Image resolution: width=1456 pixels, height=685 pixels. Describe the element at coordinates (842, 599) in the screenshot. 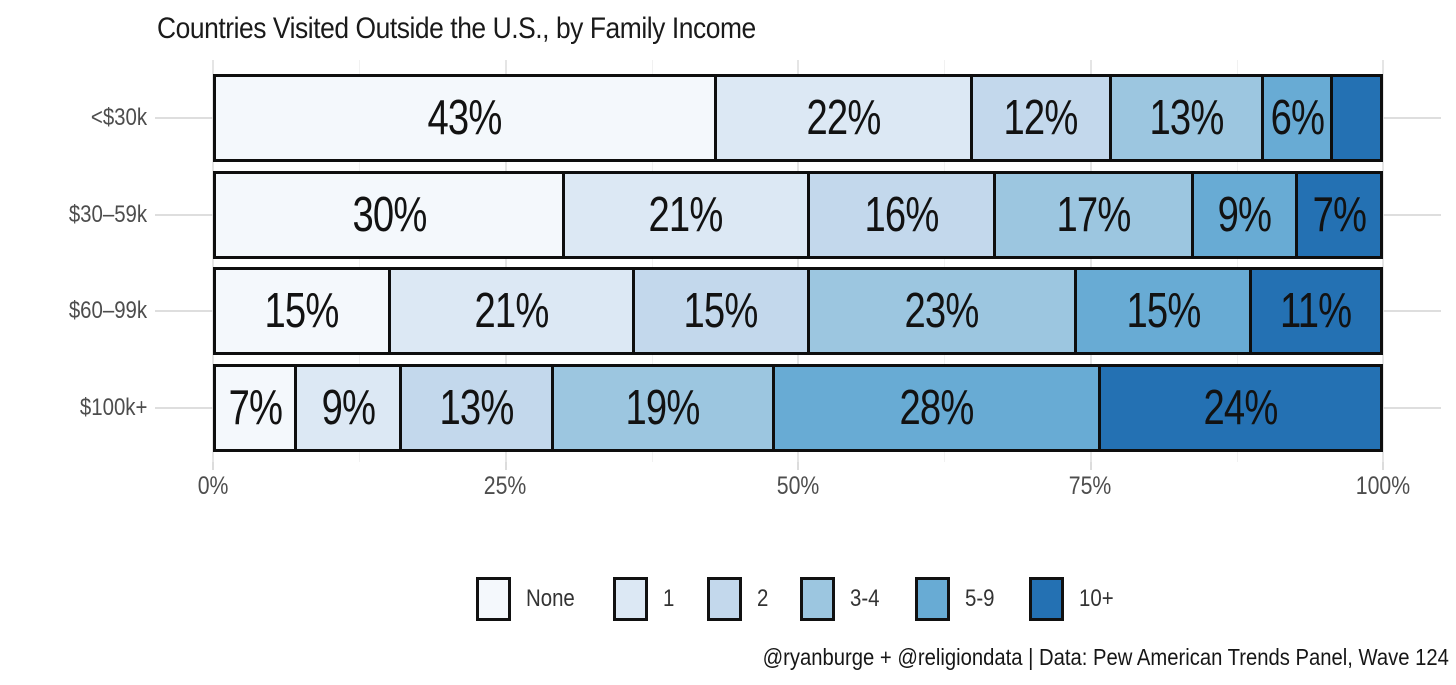

I see `legend-item: 3-4` at that location.